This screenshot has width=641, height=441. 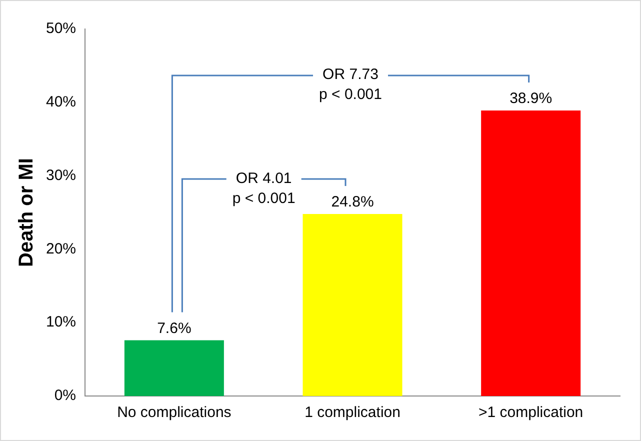 I want to click on y-tick-label: 20%, so click(x=61, y=249).